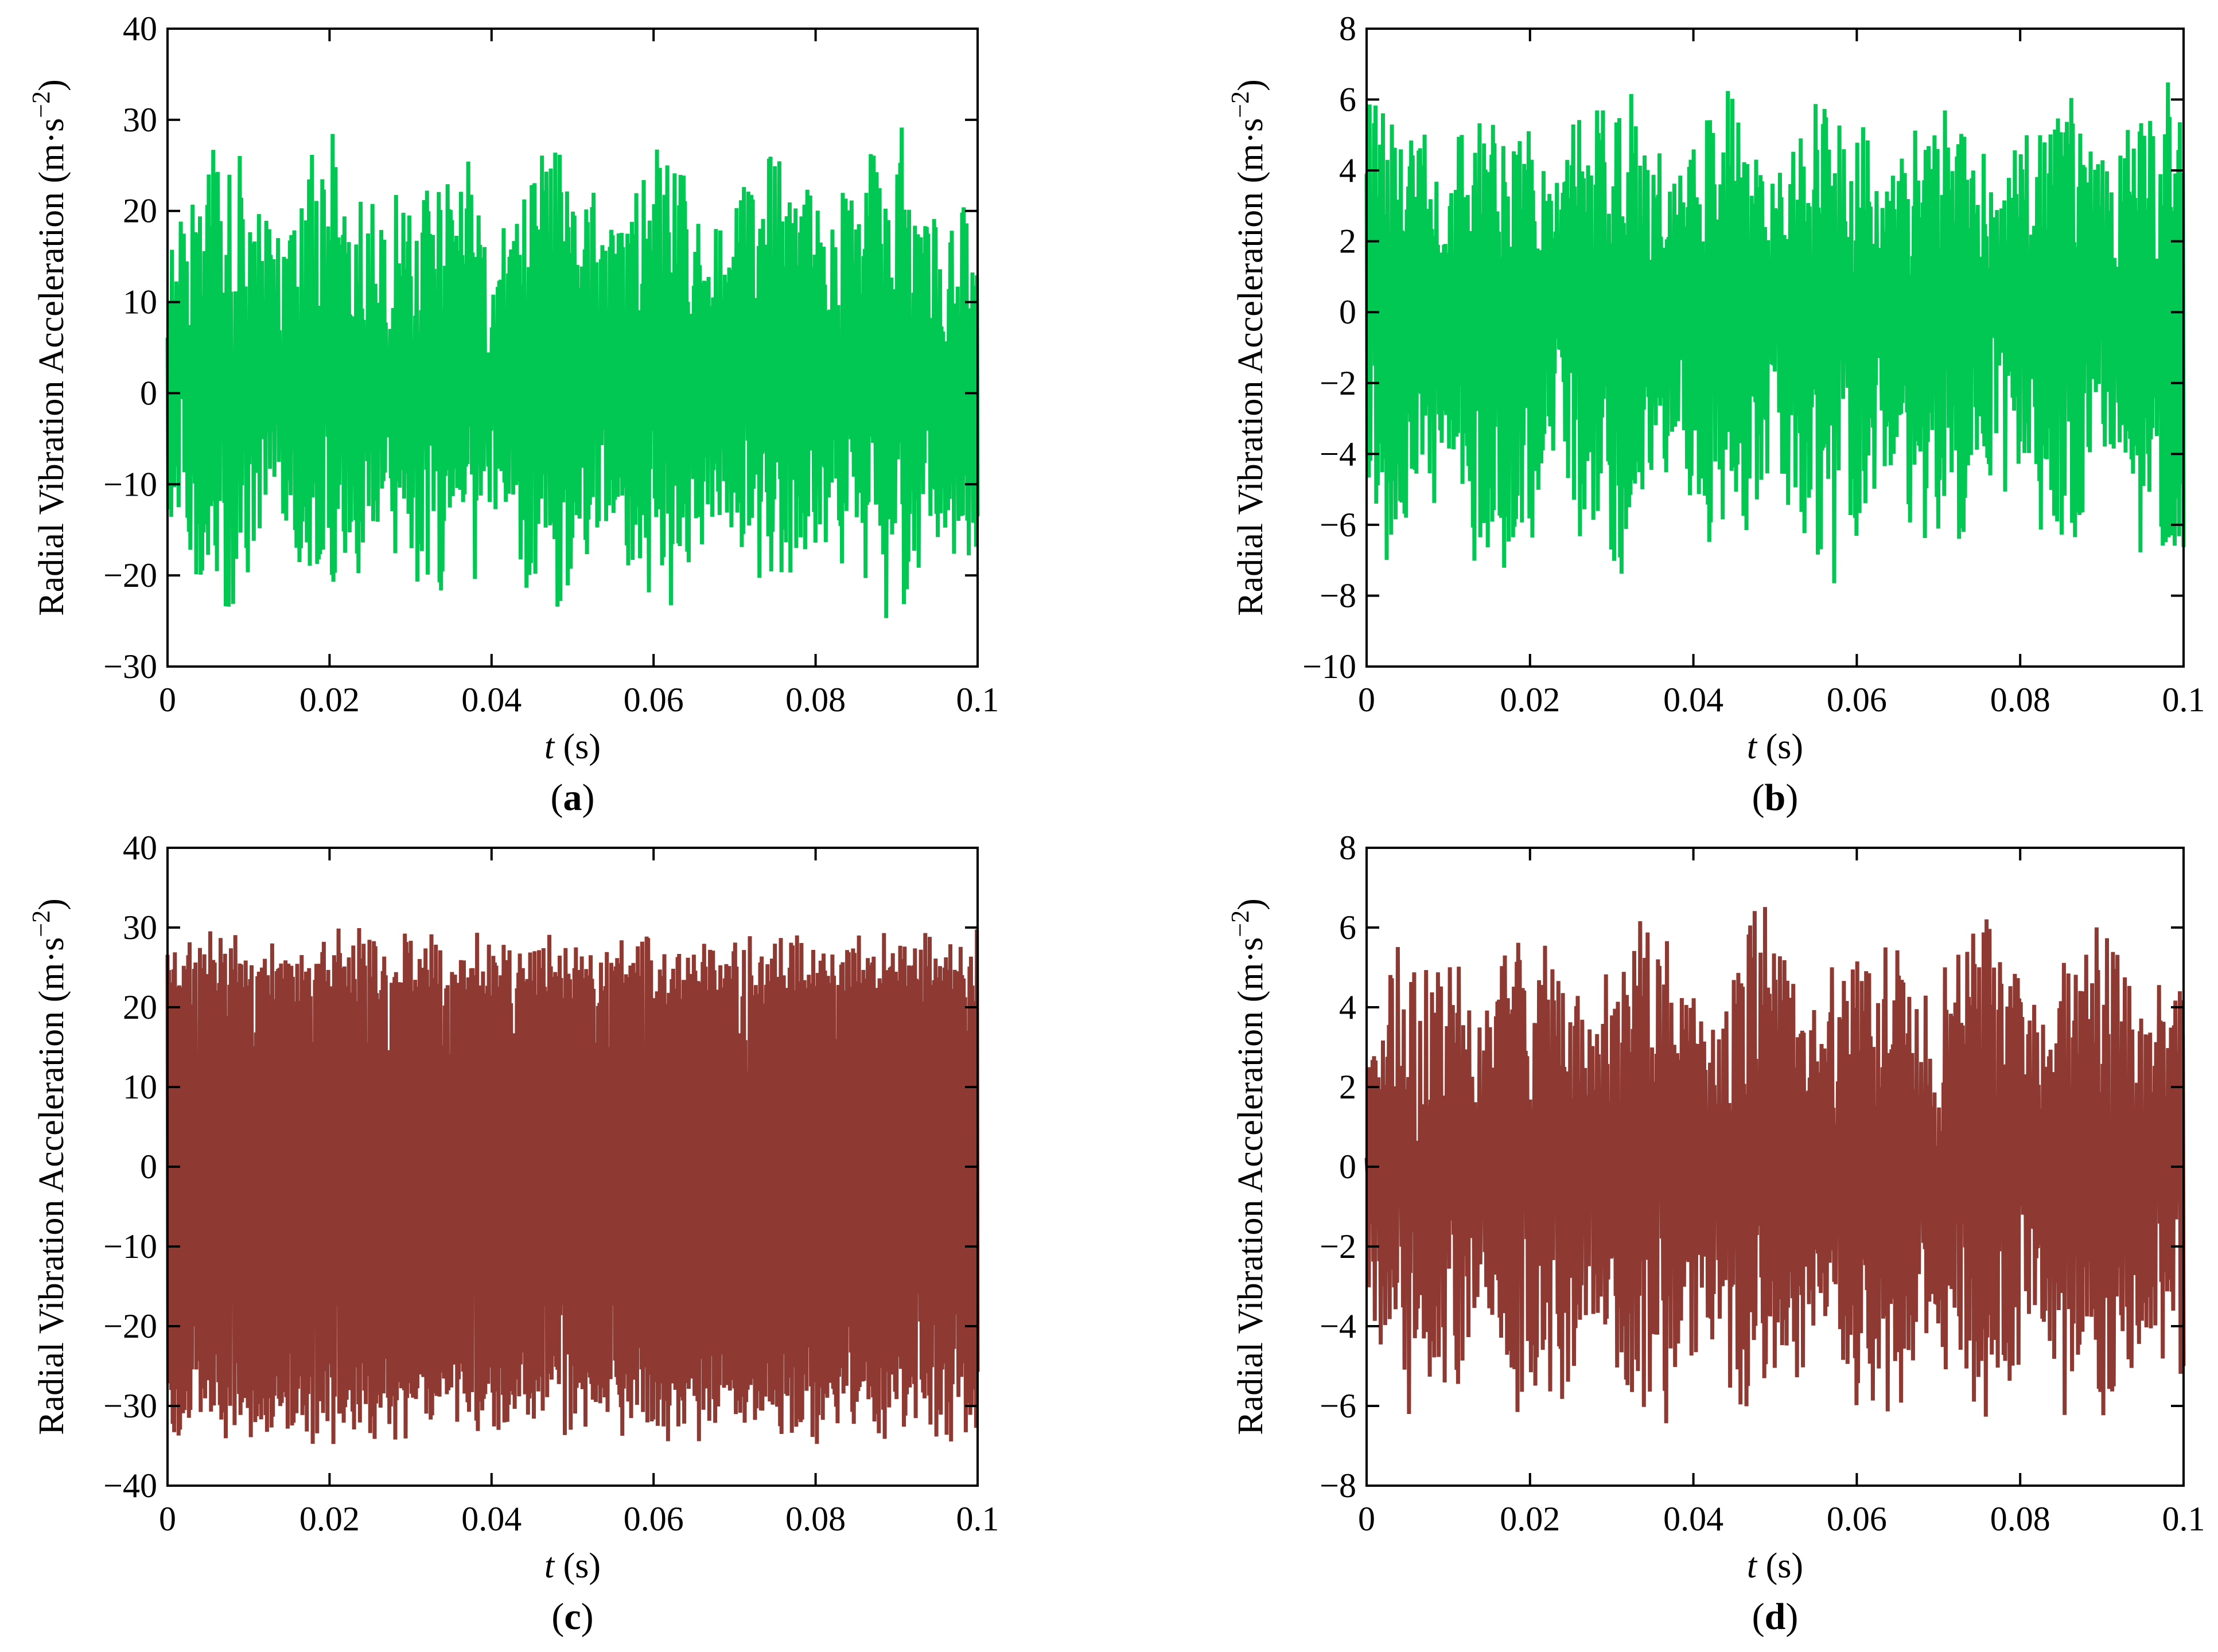 The image size is (2218, 1652). I want to click on y-axis-label-main-a: Radial Vibration Acceleration (m·s, so click(51, 367).